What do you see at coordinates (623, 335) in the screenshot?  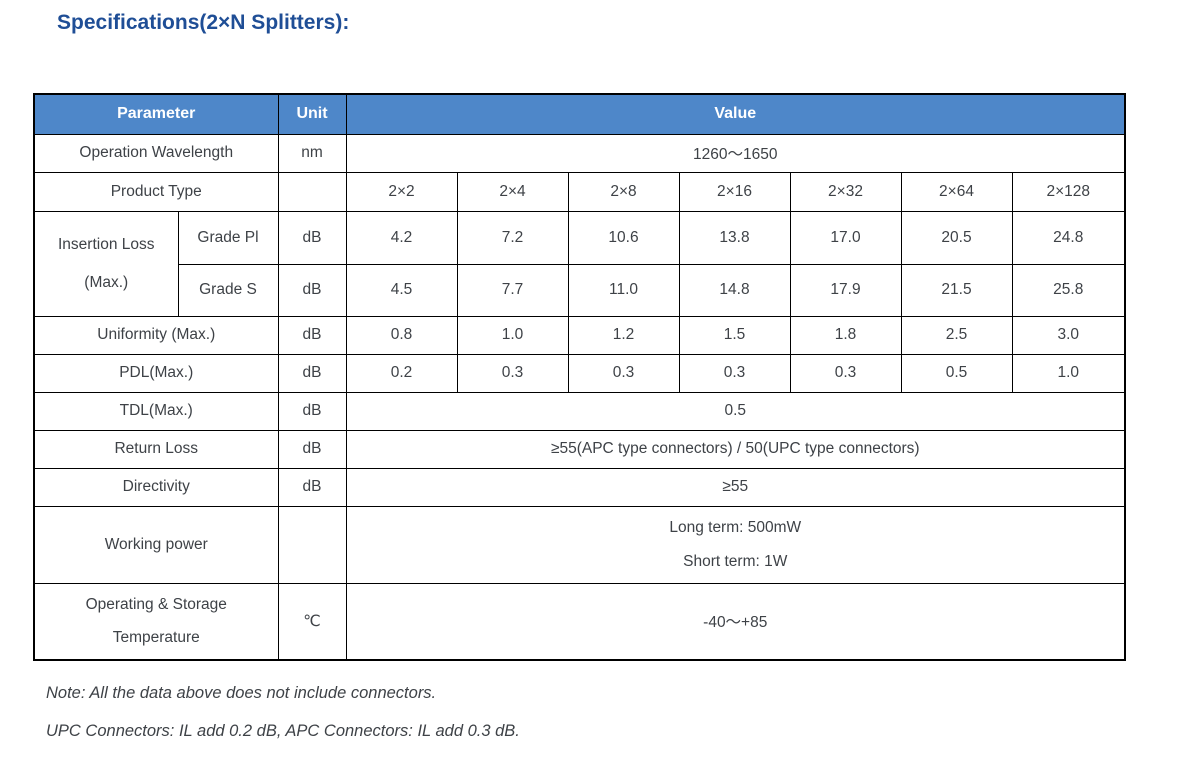 I see `value-cell: 1.2` at bounding box center [623, 335].